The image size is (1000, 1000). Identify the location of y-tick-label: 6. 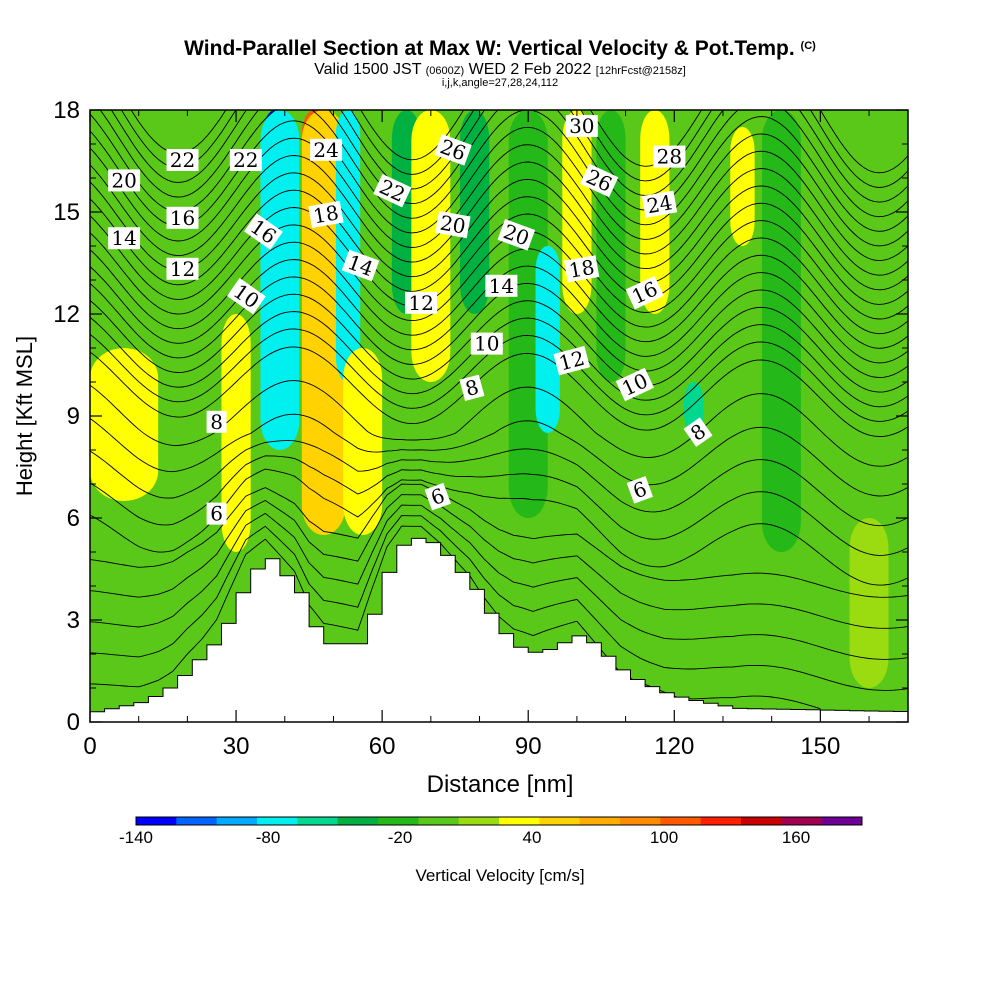
(73, 518).